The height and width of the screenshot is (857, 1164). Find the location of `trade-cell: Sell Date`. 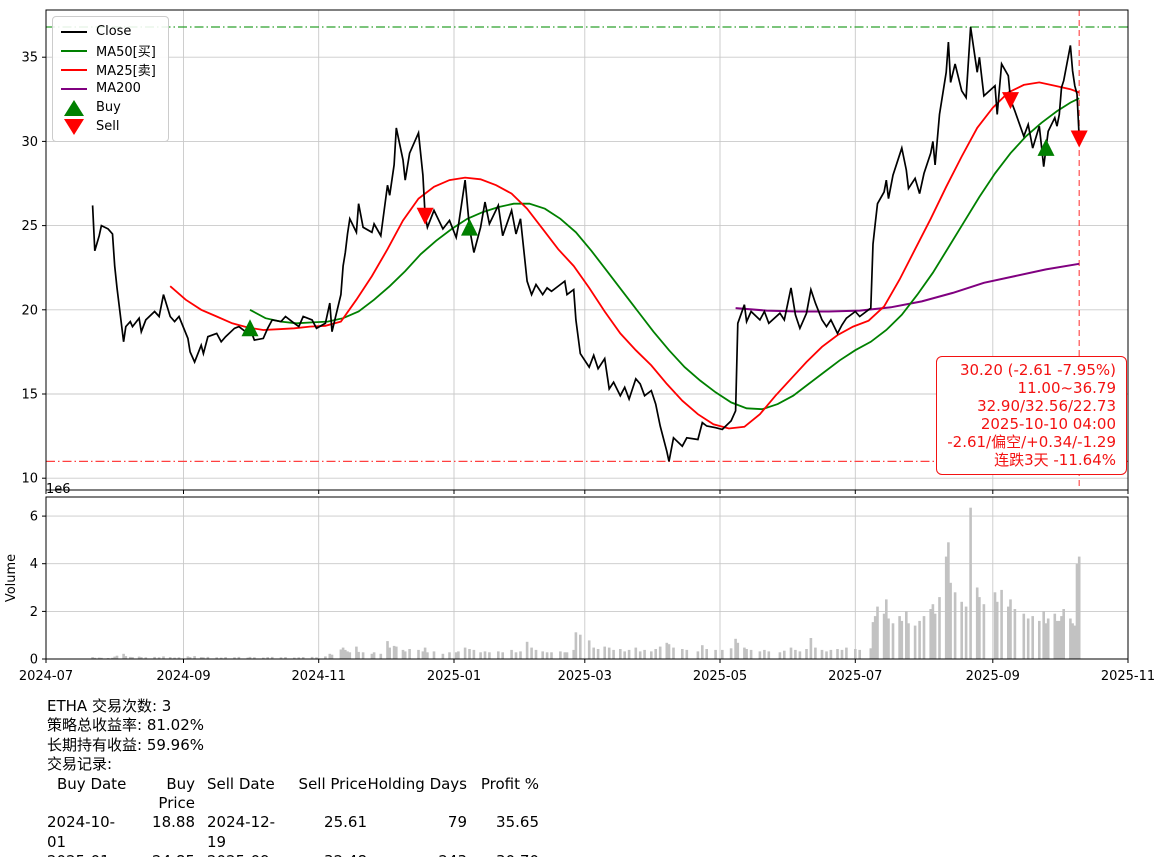

trade-cell: Sell Date is located at coordinates (241, 783).